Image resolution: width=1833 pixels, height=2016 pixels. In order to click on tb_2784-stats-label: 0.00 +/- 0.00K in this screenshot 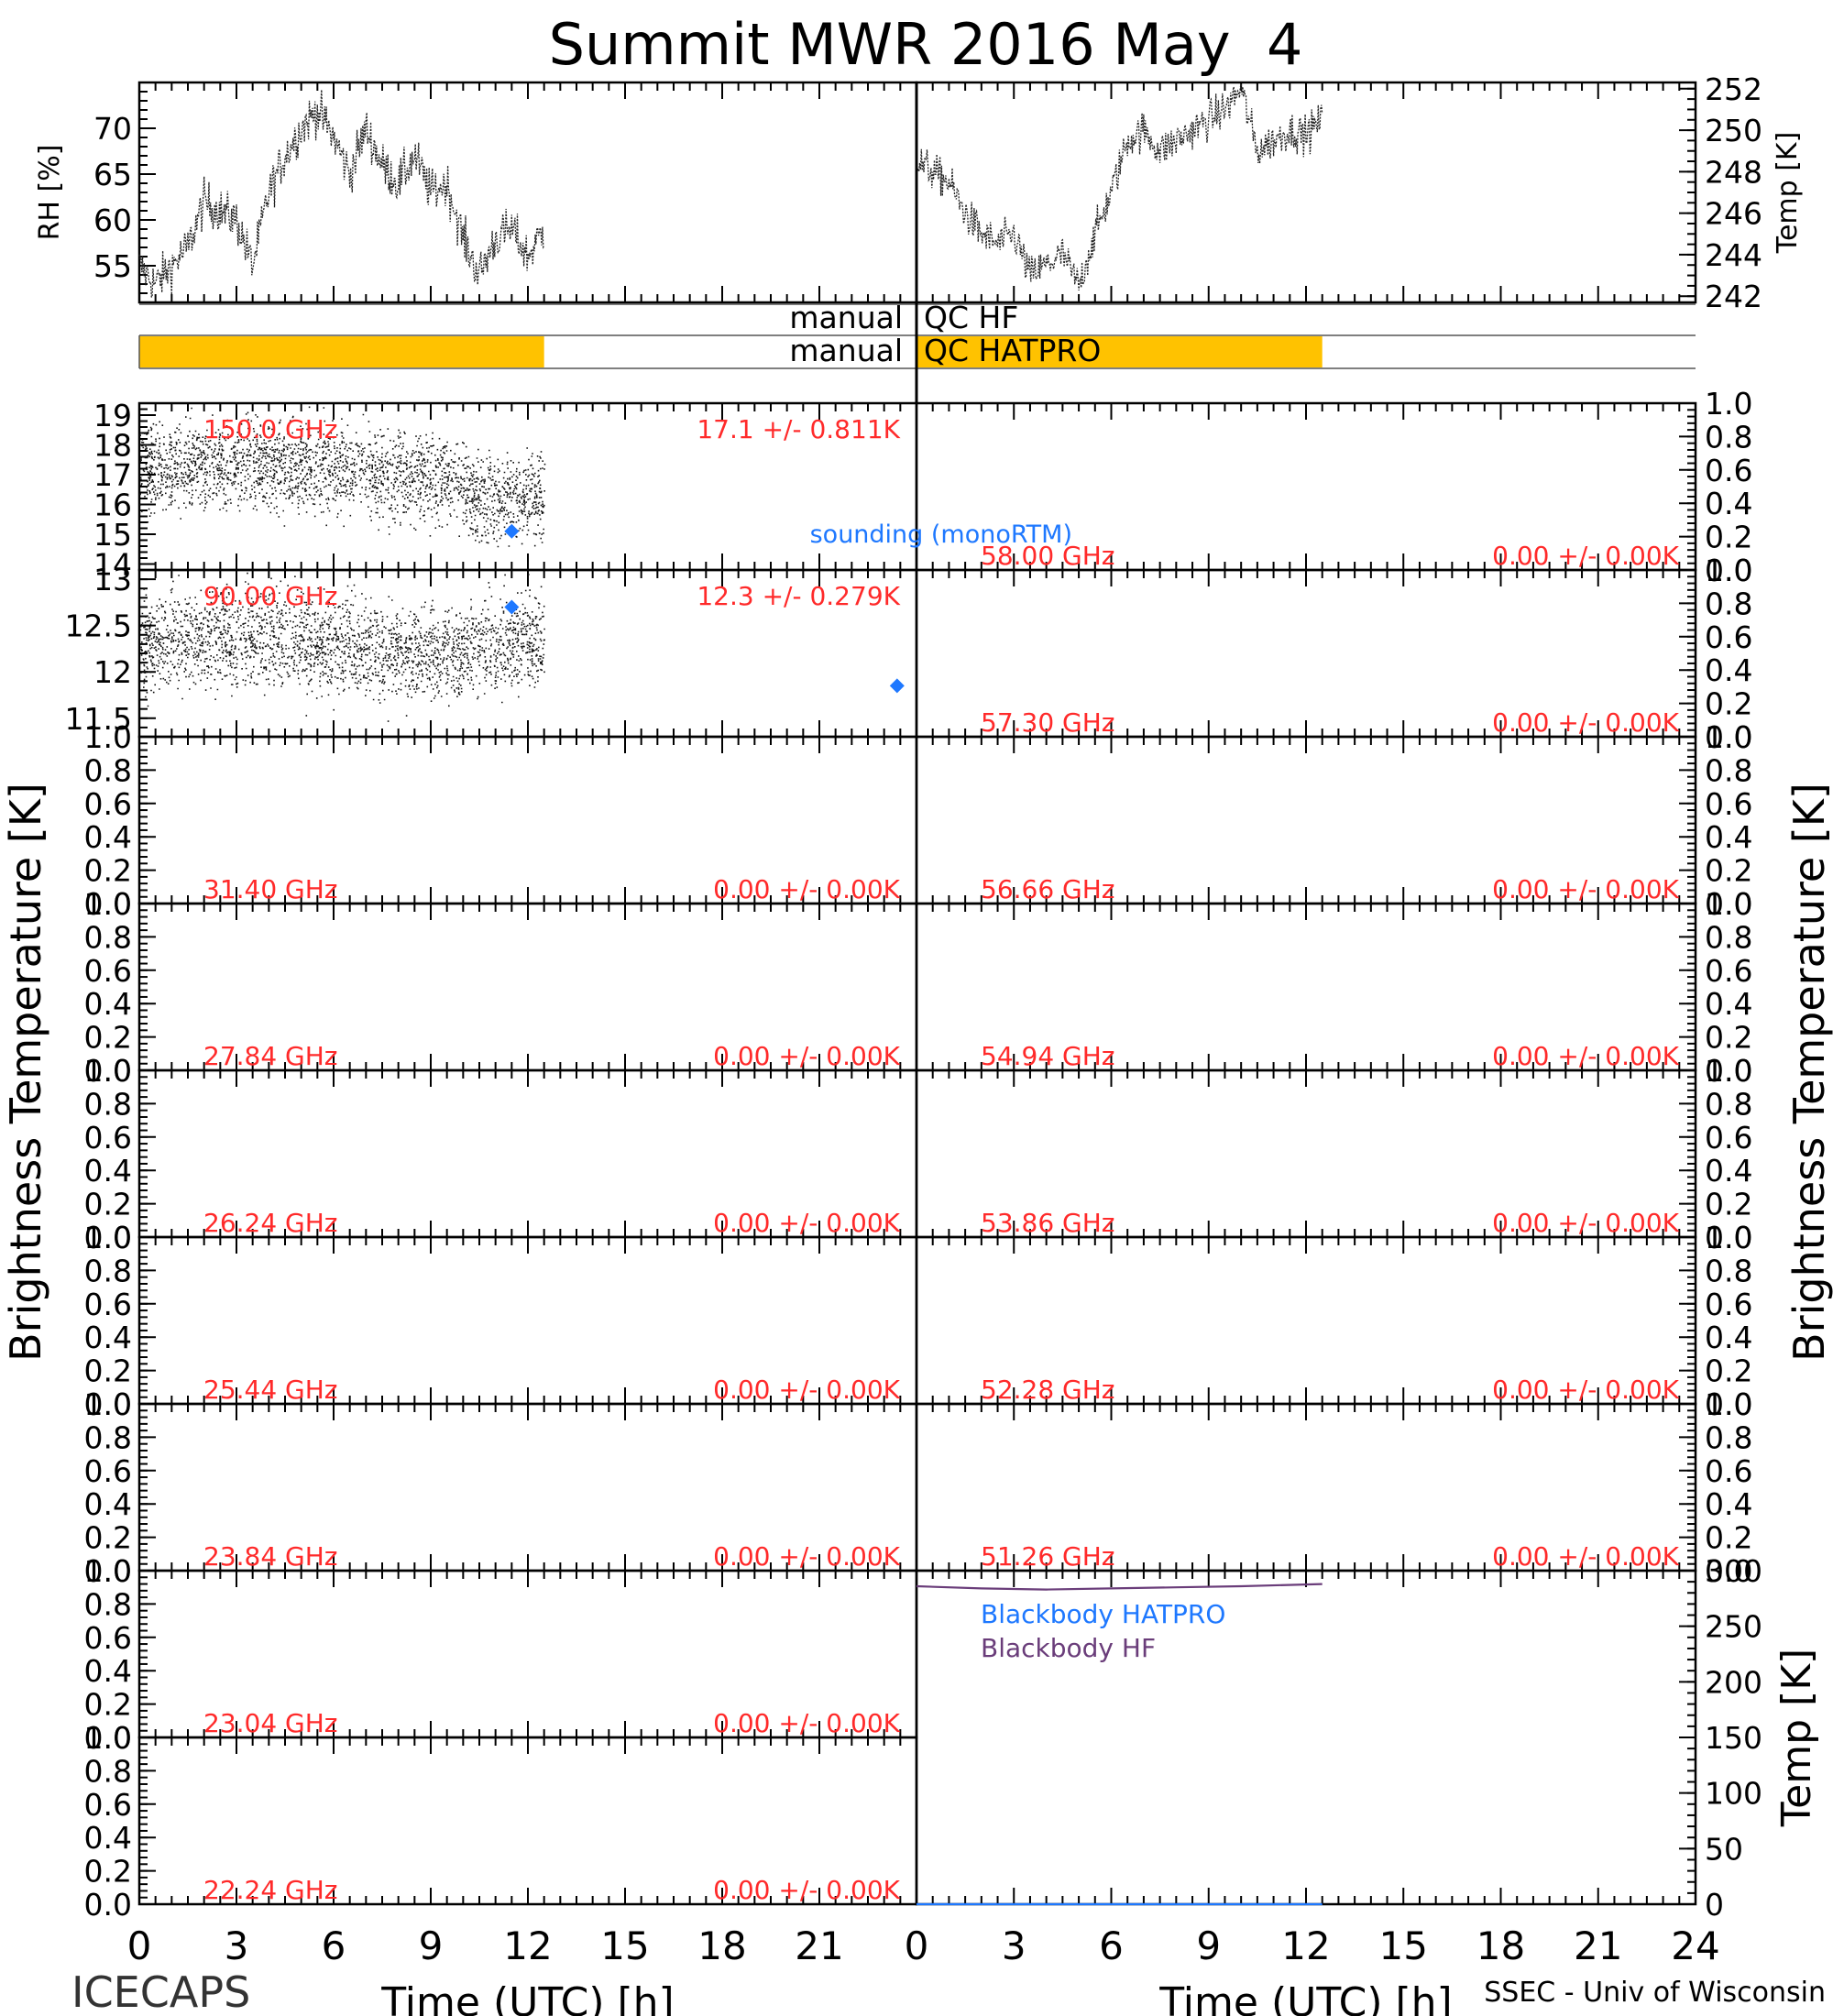, I will do `click(806, 1056)`.